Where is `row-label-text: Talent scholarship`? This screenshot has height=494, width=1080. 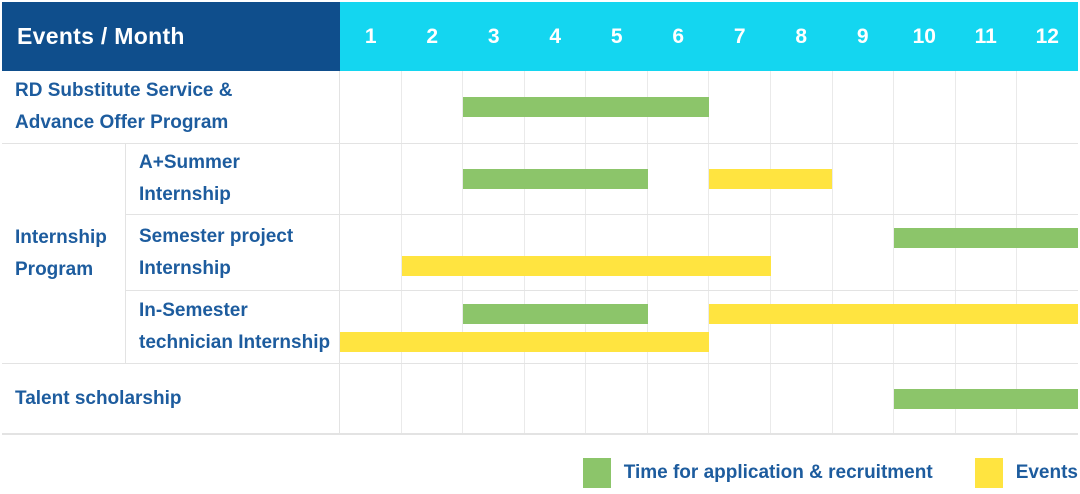 row-label-text: Talent scholarship is located at coordinates (98, 398).